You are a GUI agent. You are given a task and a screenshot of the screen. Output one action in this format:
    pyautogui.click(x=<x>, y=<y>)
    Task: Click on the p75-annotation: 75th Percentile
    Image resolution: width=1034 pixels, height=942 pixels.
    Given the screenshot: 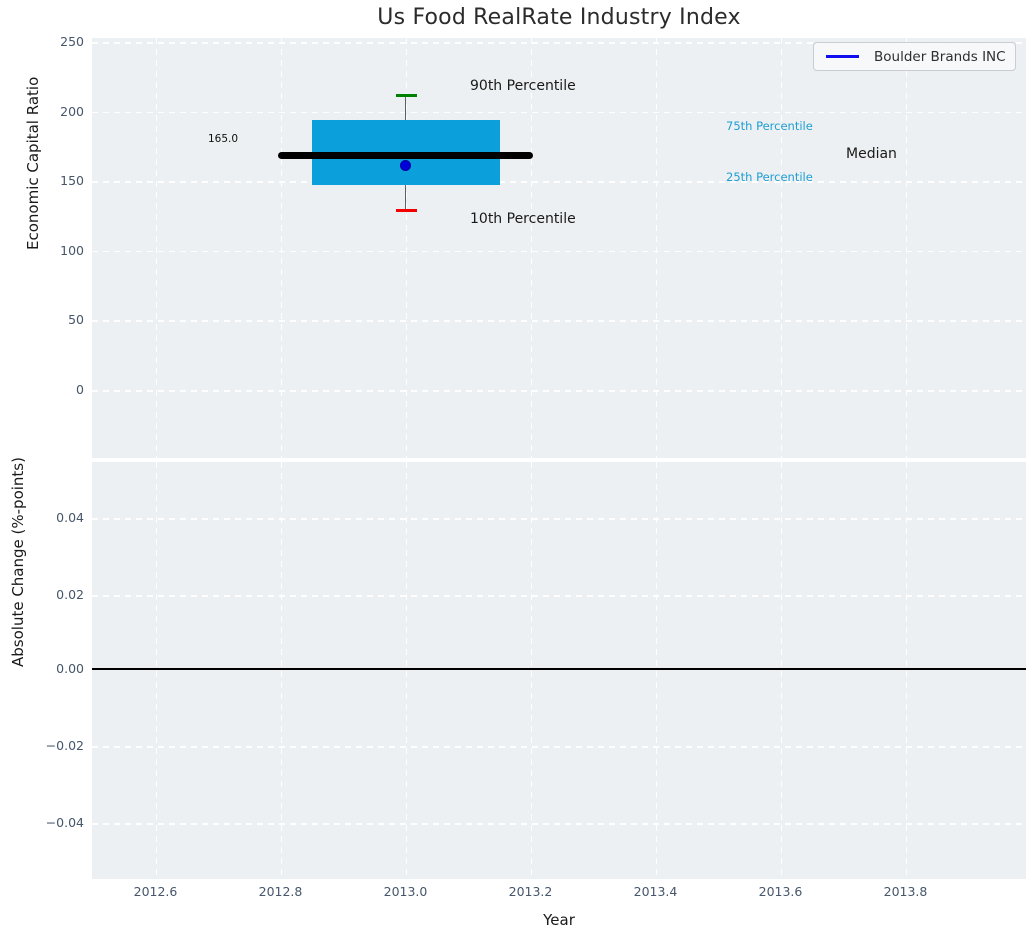 What is the action you would take?
    pyautogui.click(x=769, y=126)
    